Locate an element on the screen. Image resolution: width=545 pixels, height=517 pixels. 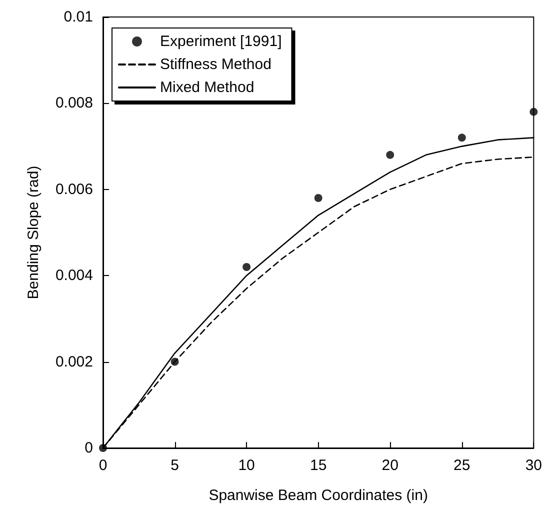
x-tick-label: 25 is located at coordinates (462, 465).